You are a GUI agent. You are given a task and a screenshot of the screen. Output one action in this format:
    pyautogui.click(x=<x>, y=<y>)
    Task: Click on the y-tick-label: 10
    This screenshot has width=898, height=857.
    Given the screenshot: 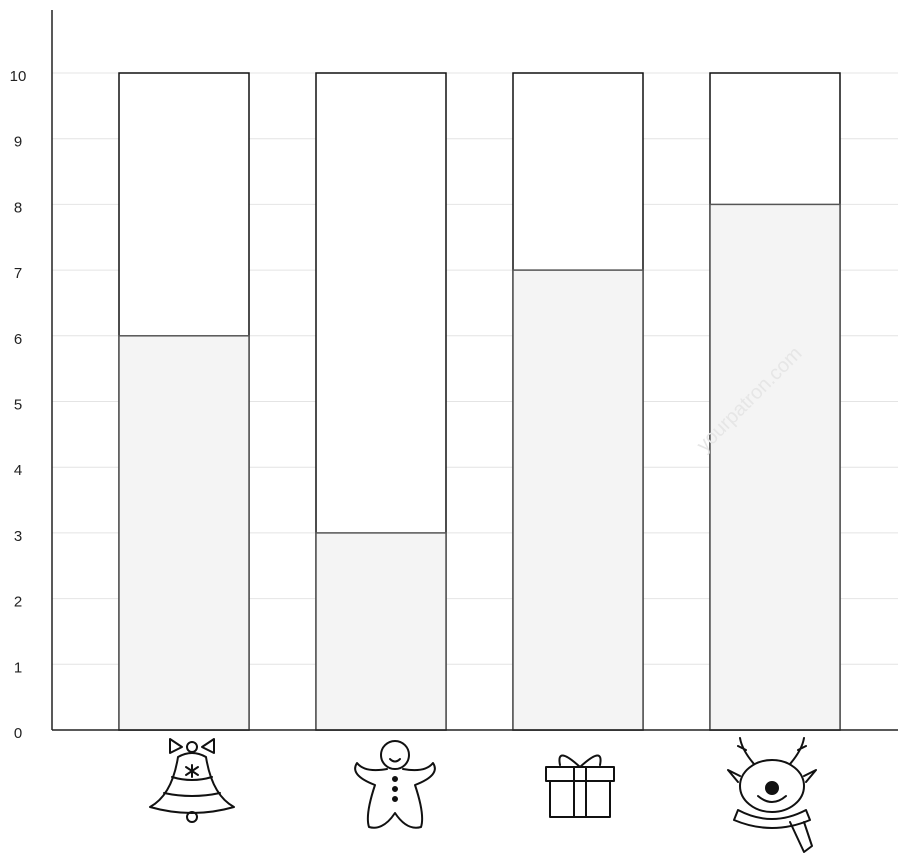 What is the action you would take?
    pyautogui.click(x=18, y=76)
    